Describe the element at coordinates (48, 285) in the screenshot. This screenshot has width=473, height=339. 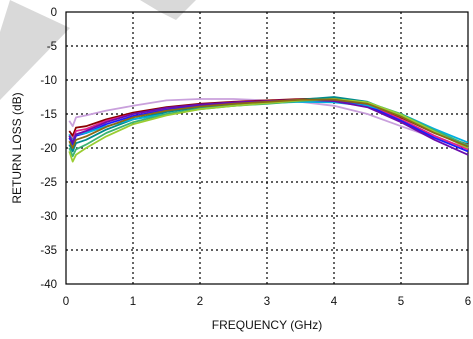
I see `y-tick-label: -40` at that location.